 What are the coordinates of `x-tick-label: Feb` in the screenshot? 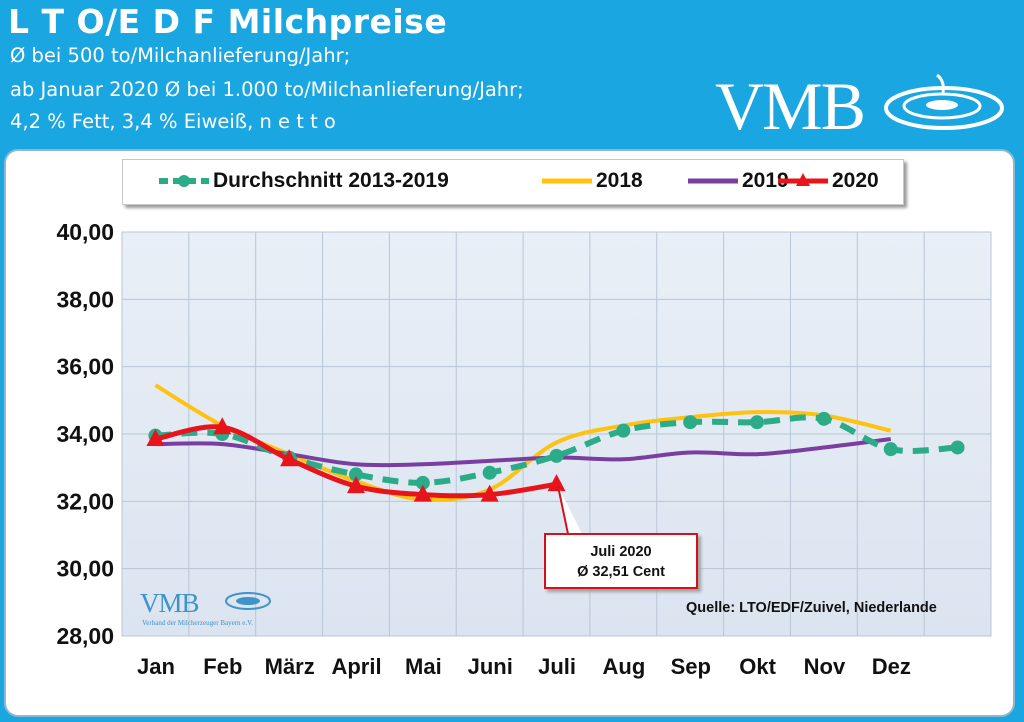 It's located at (222, 666).